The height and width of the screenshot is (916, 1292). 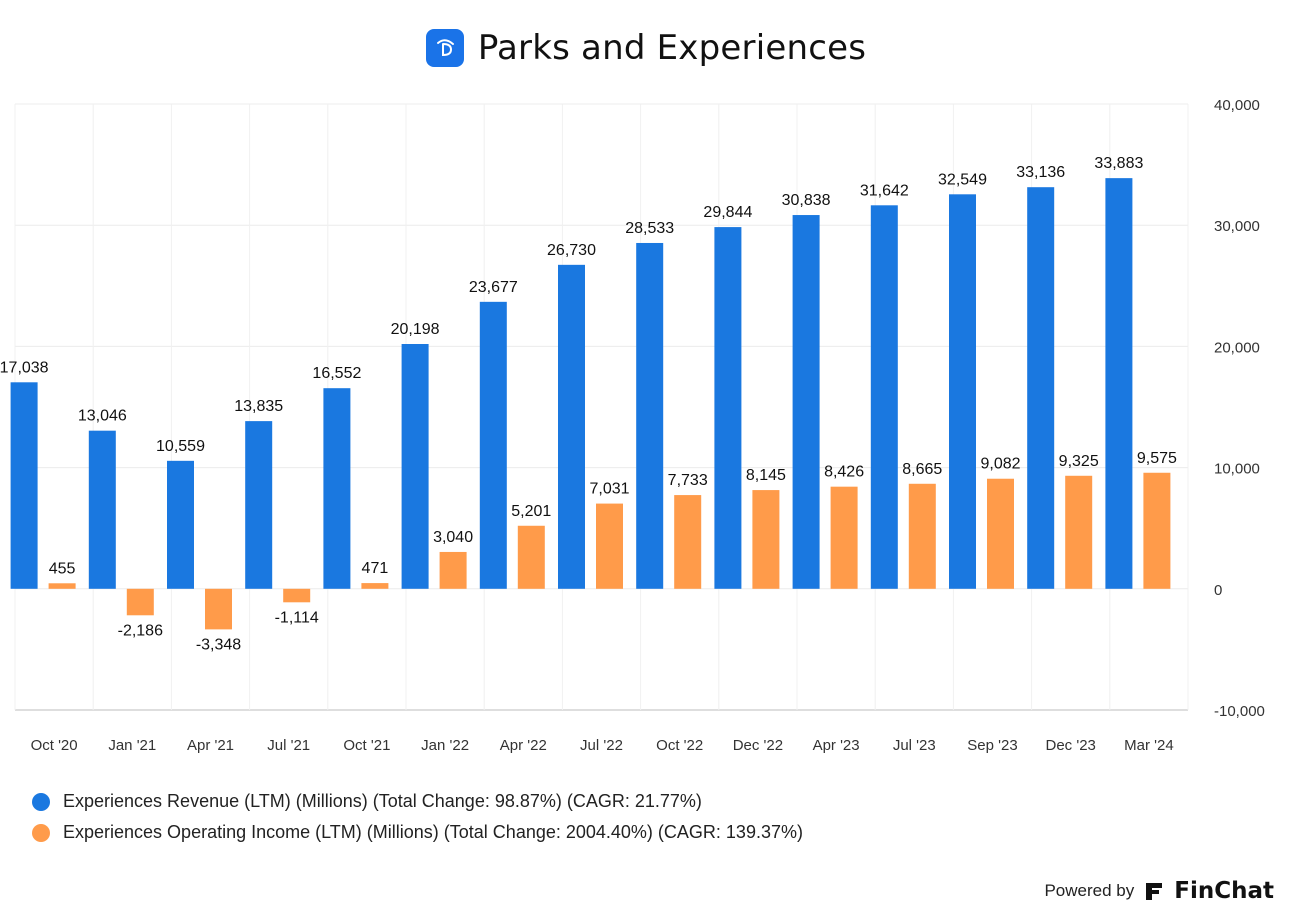 I want to click on y-tick-label: -10,000, so click(x=1239, y=711).